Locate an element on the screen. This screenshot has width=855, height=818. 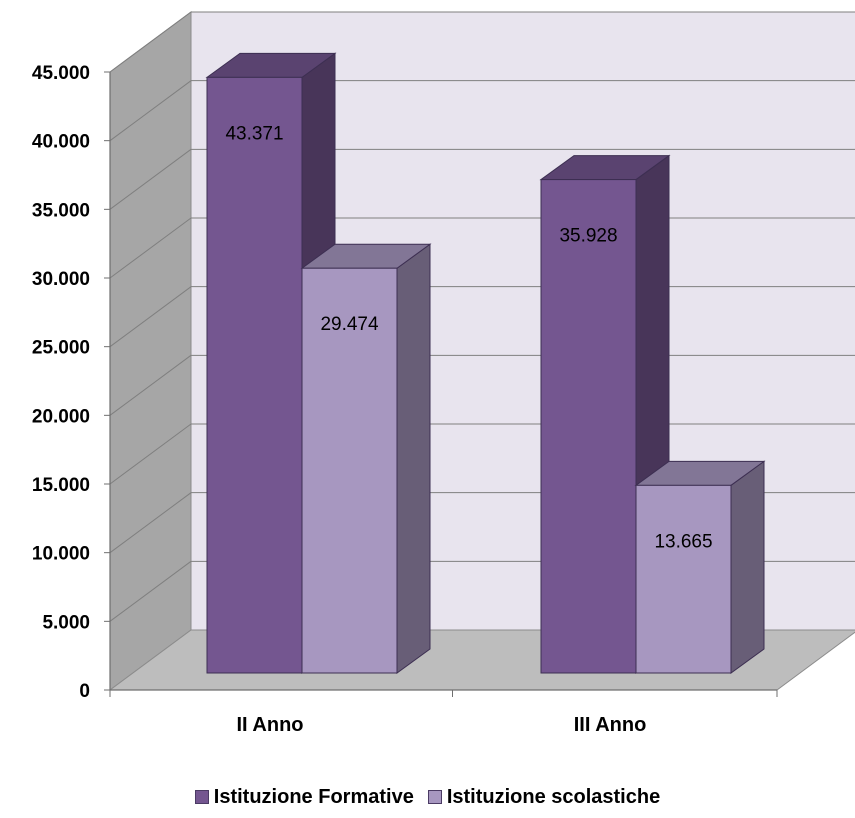
y-tick-label: 10.000 is located at coordinates (61, 554).